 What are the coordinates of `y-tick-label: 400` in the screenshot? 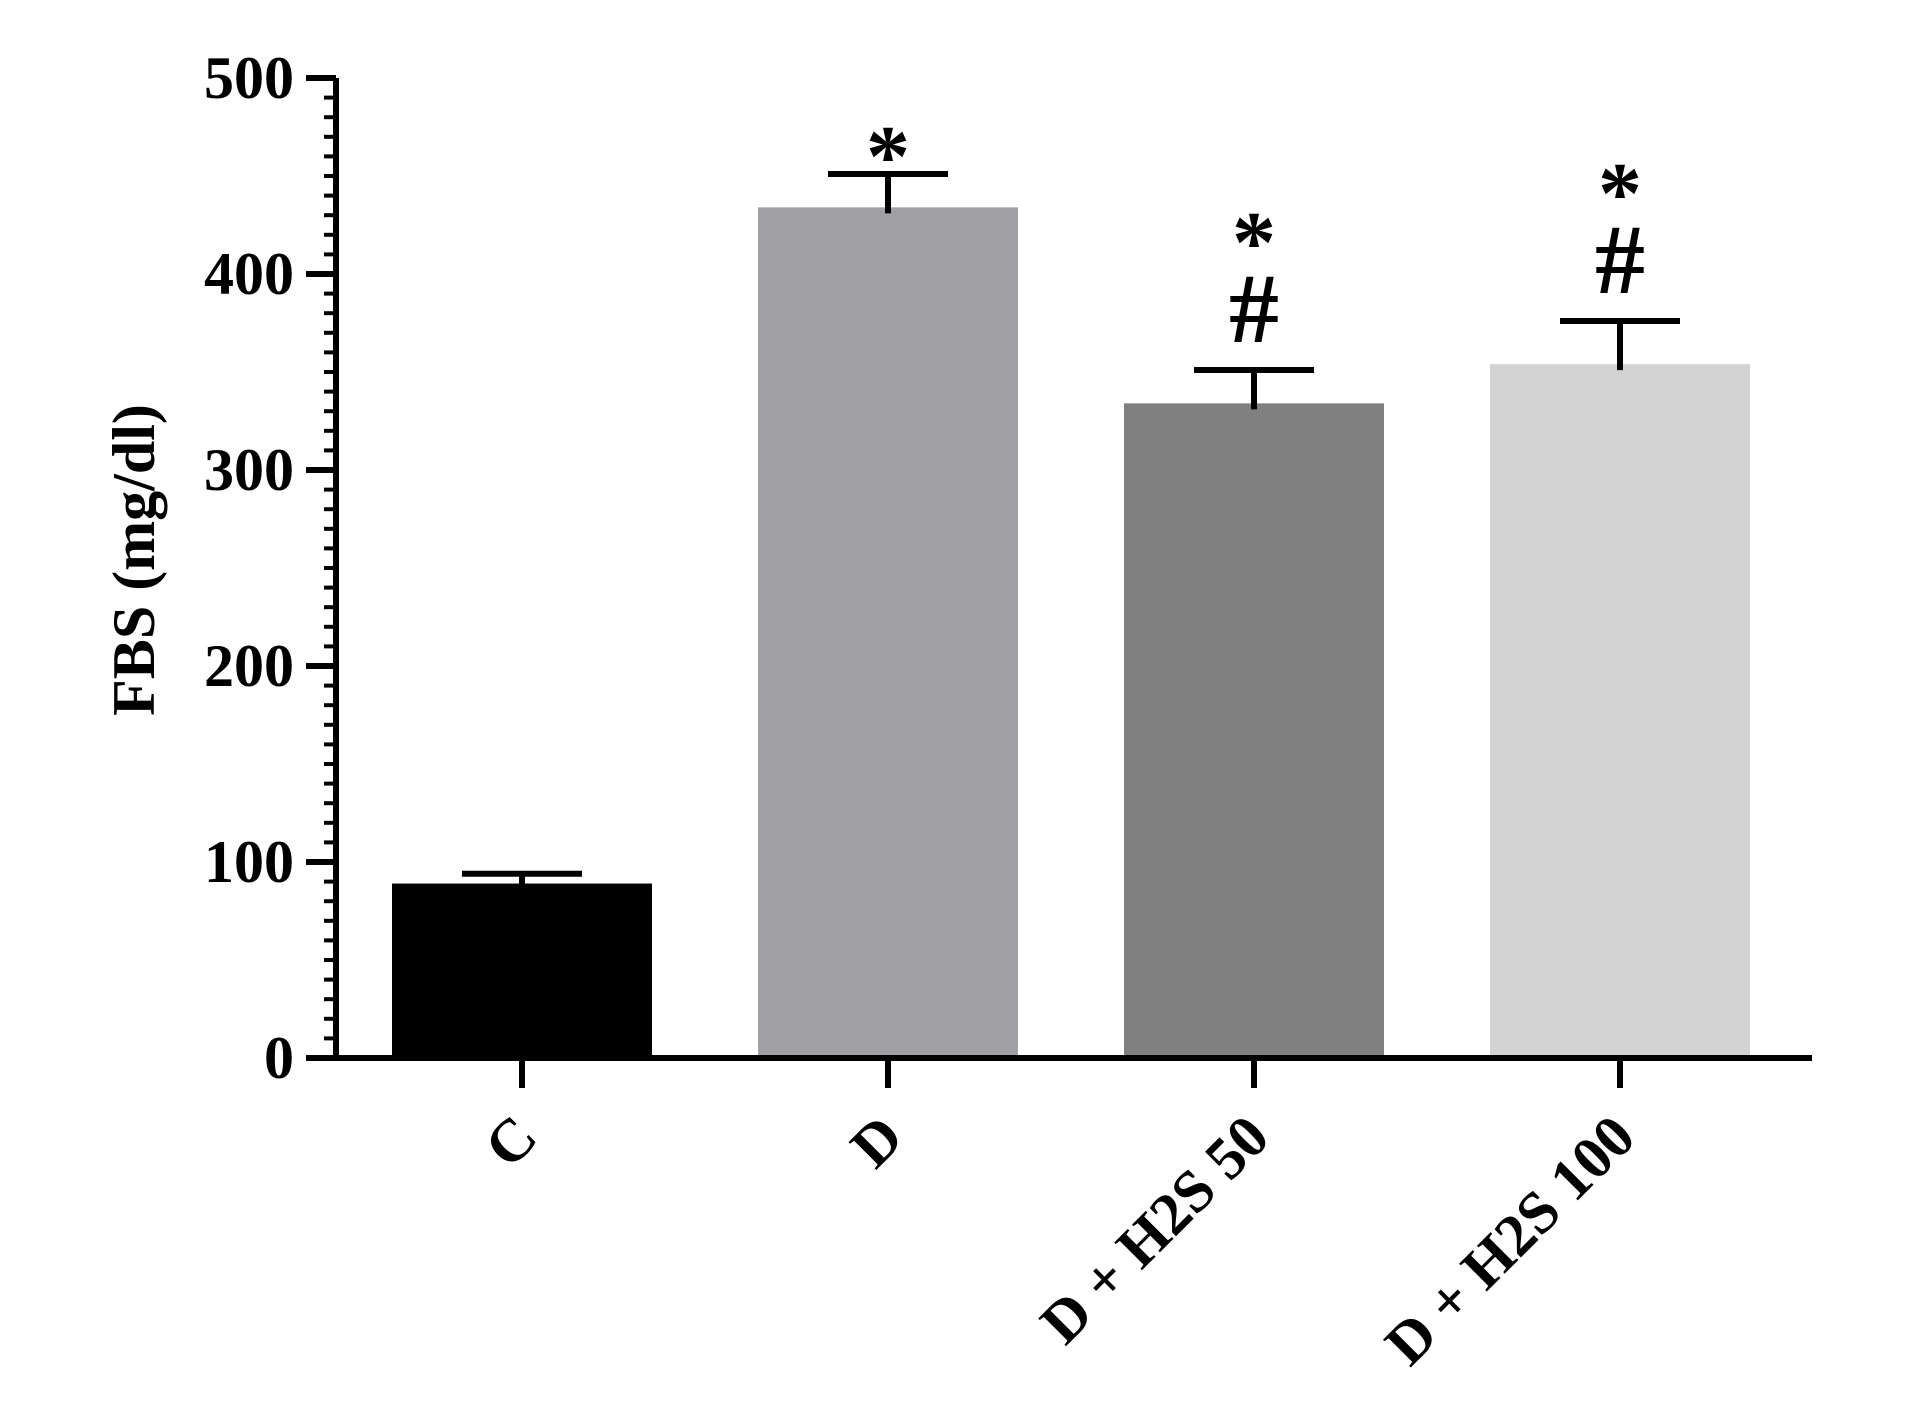 It's located at (249, 274).